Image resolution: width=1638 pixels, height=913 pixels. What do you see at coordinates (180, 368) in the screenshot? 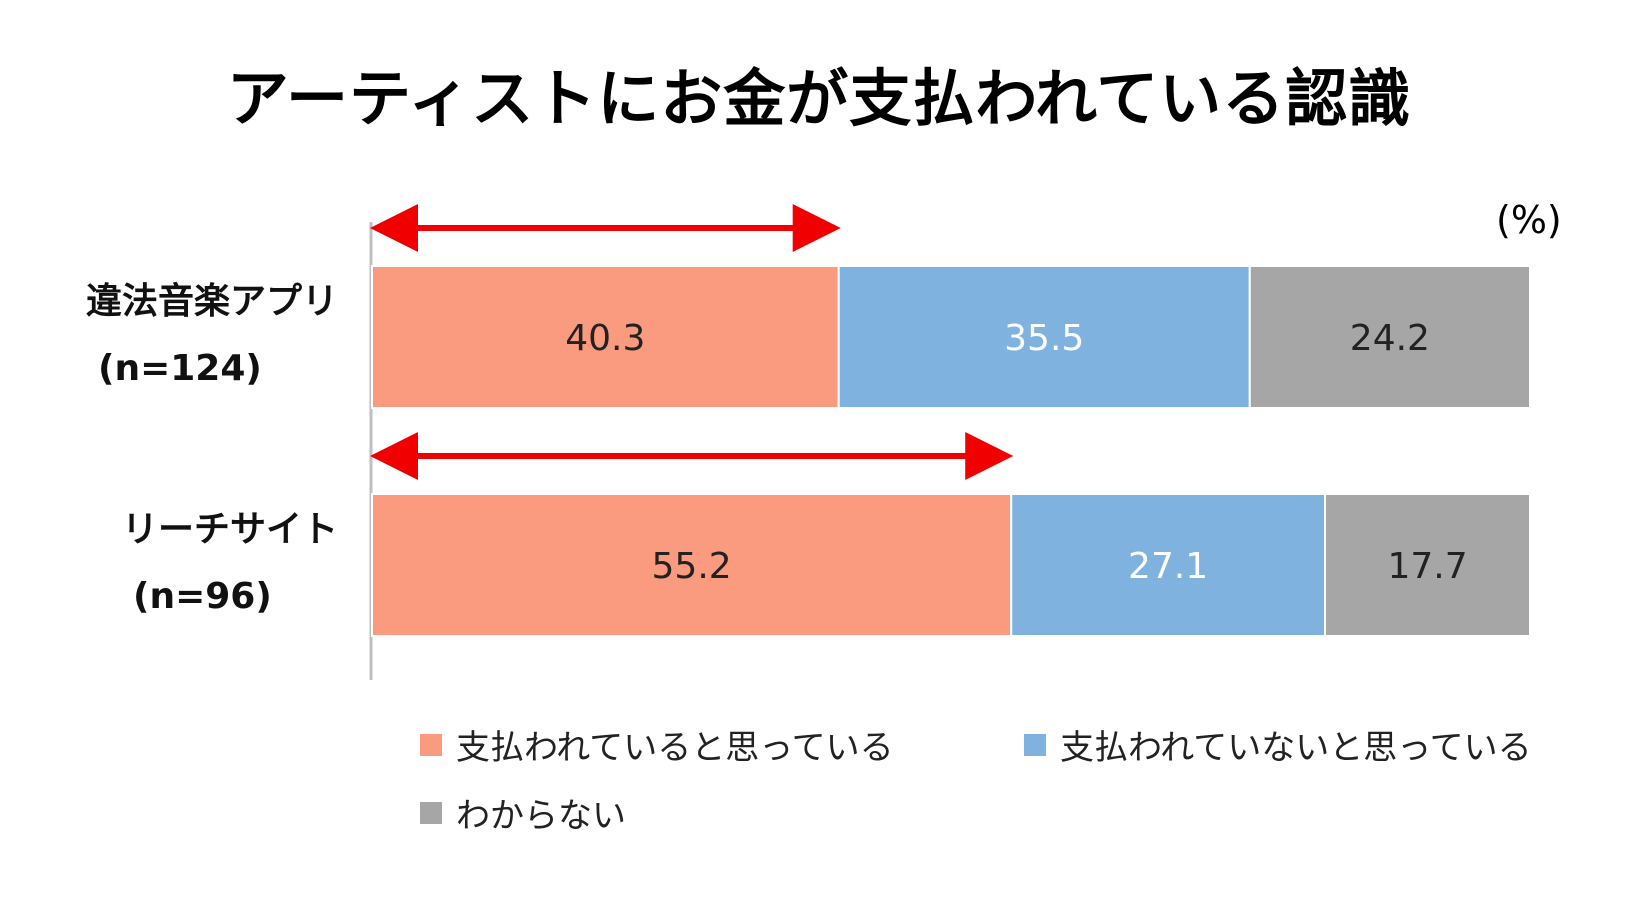
I see `row-n-illegal-app: (n=124)` at bounding box center [180, 368].